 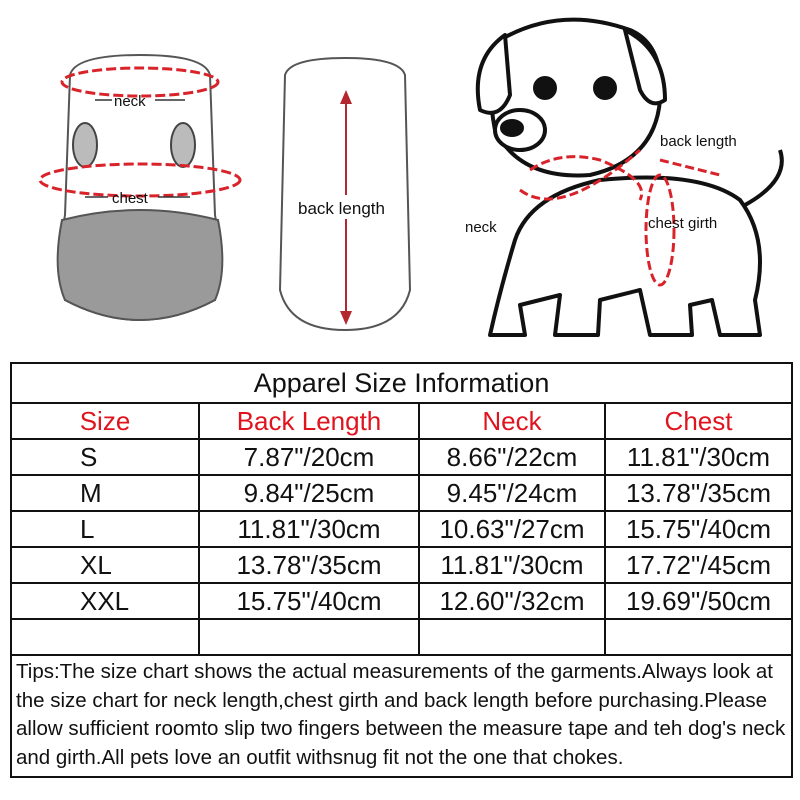 I want to click on empty-row, so click(x=402, y=637).